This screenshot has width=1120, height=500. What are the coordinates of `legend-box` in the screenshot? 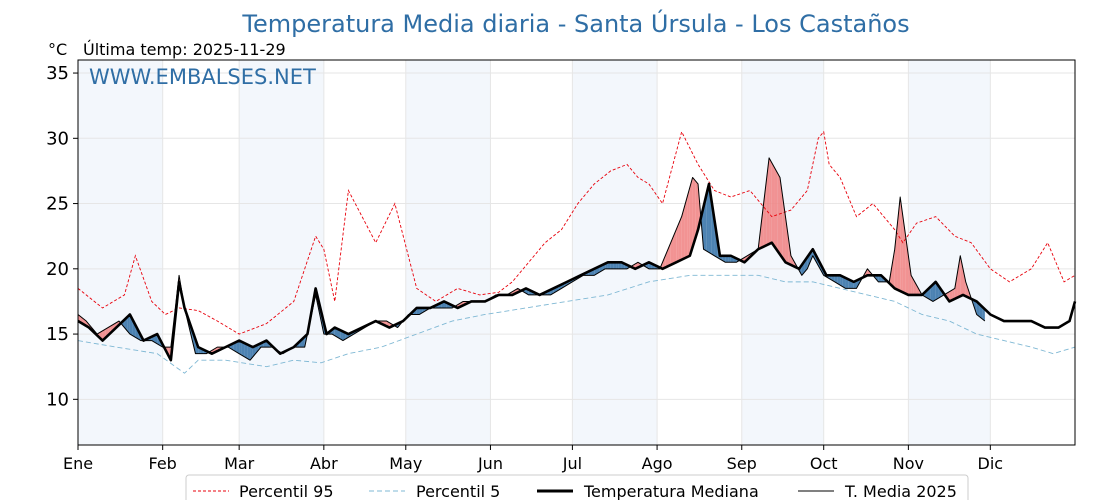 It's located at (577, 487).